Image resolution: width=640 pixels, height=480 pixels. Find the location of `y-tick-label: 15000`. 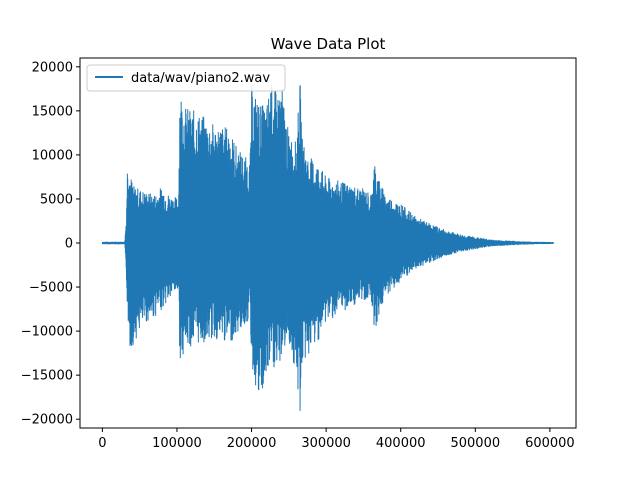

y-tick-label: 15000 is located at coordinates (52, 111).